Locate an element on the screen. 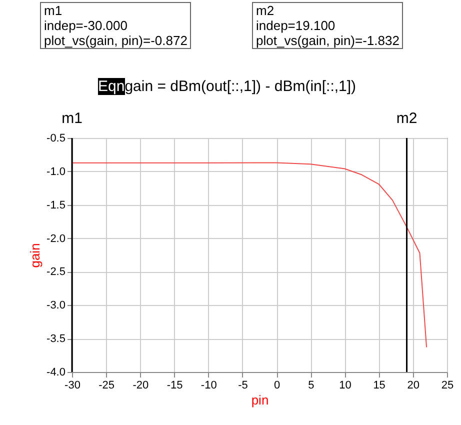  x-tick-label: 0 is located at coordinates (277, 386).